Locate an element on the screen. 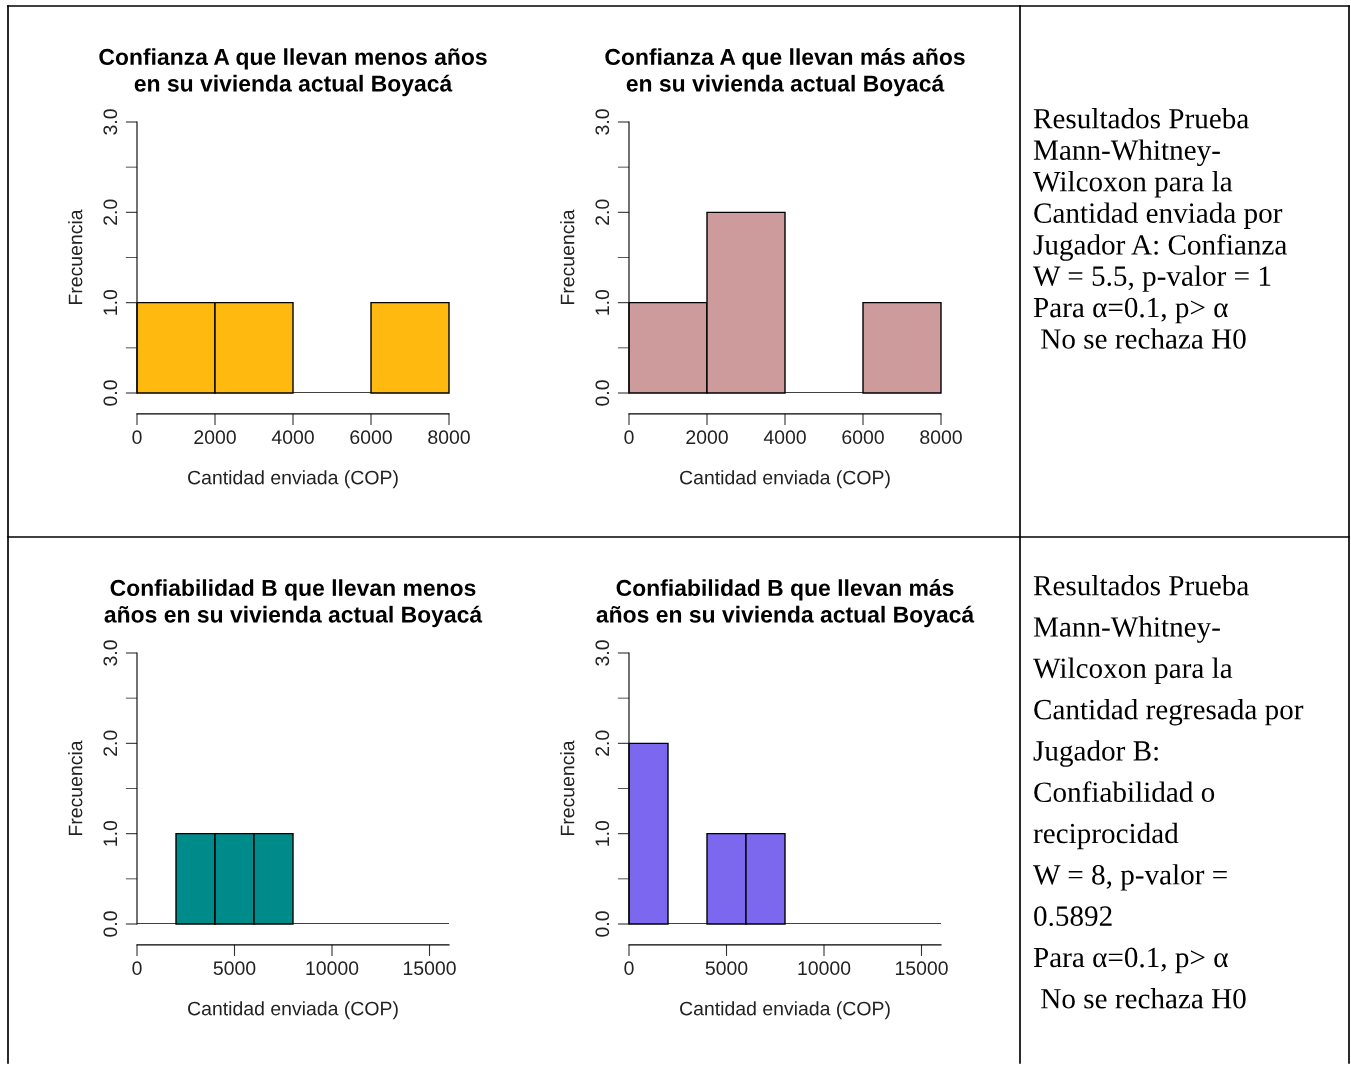 The height and width of the screenshot is (1065, 1351). text: Cantidad enviada por is located at coordinates (1158, 215).